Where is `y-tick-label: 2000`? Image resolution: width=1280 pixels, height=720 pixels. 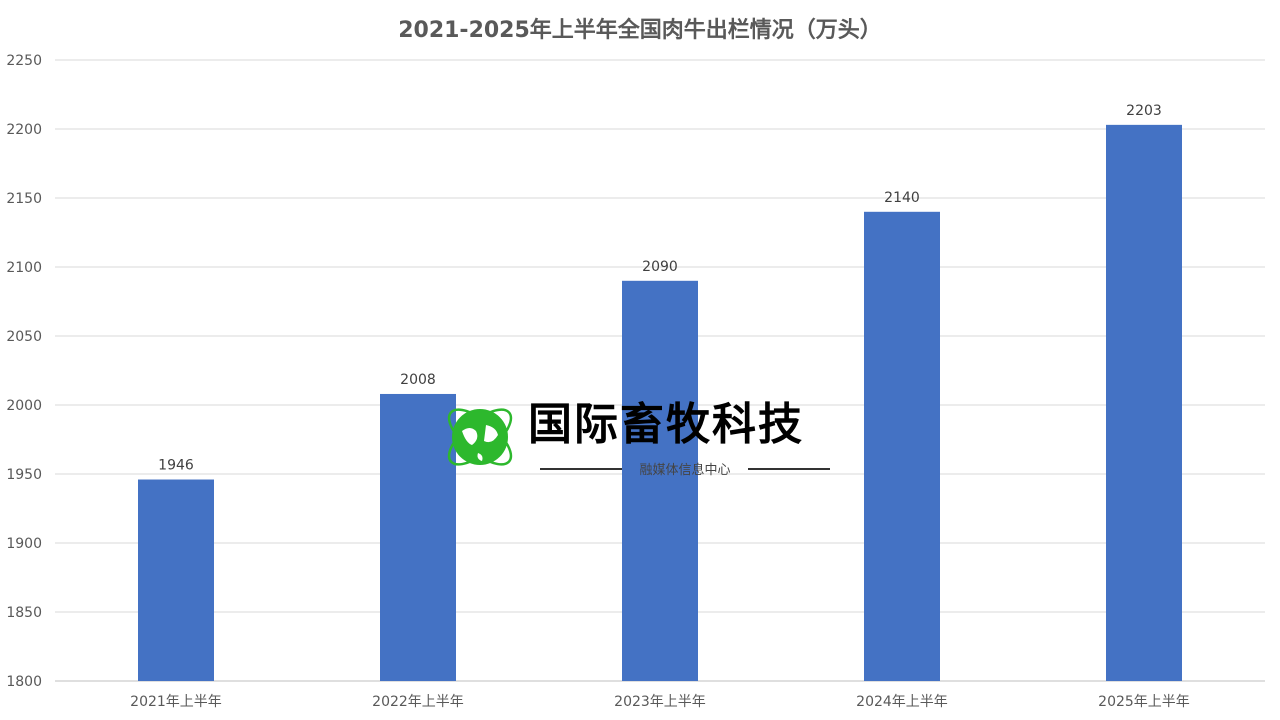 y-tick-label: 2000 is located at coordinates (24, 406).